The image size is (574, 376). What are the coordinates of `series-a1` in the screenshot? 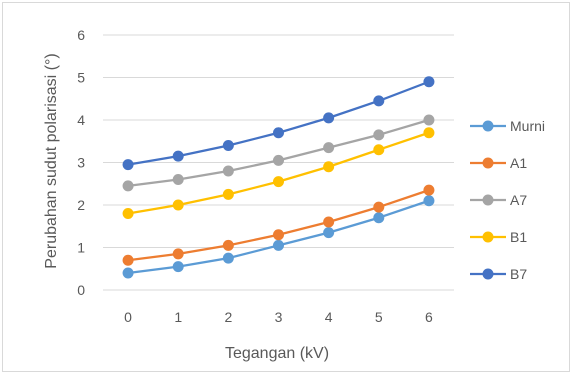 It's located at (278, 225).